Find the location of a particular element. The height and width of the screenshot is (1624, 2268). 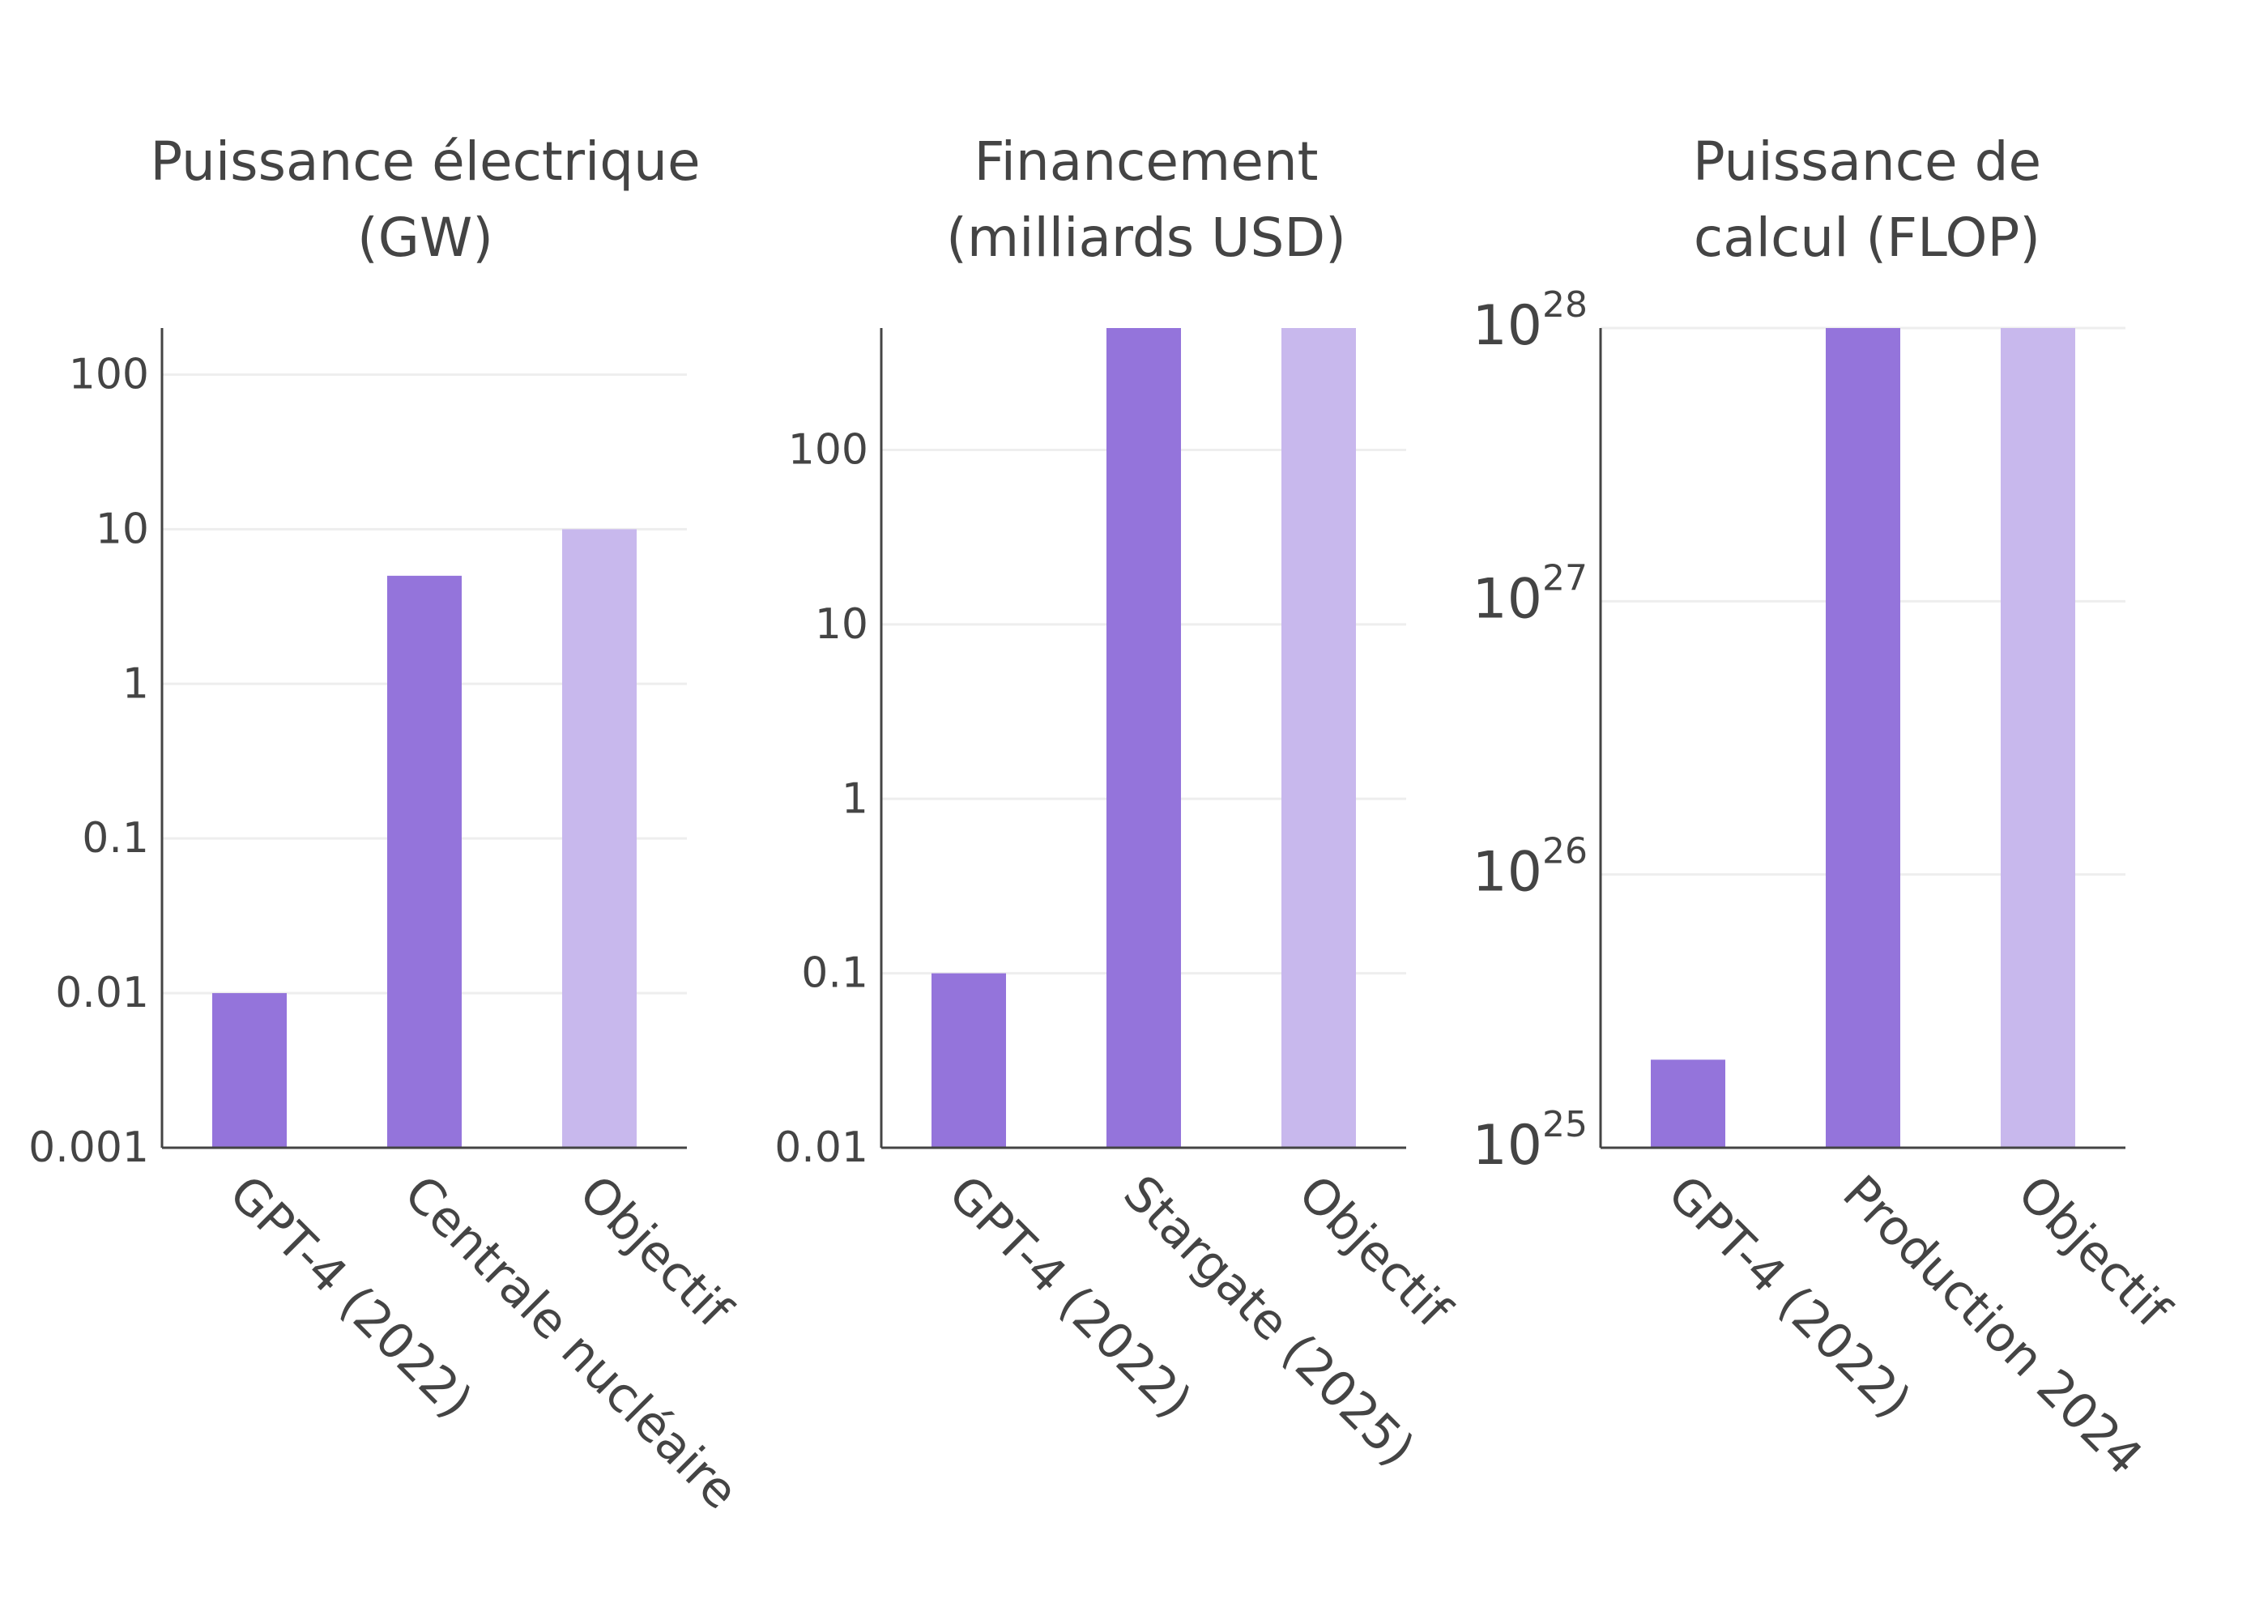

x-category-label: Stargate (2025) is located at coordinates (1268, 1321).